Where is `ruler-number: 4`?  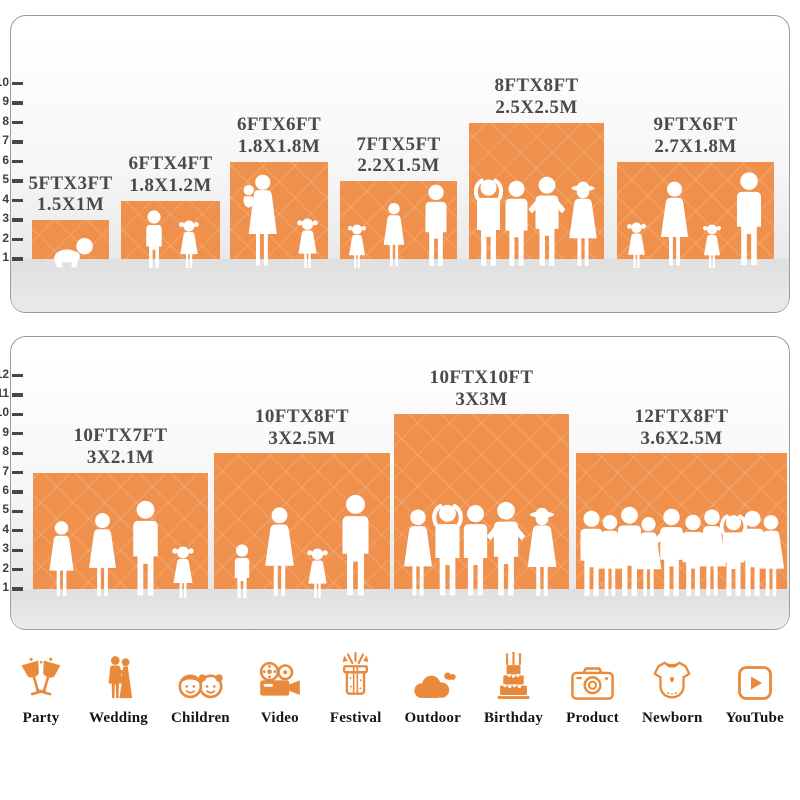 ruler-number: 4 is located at coordinates (5, 198).